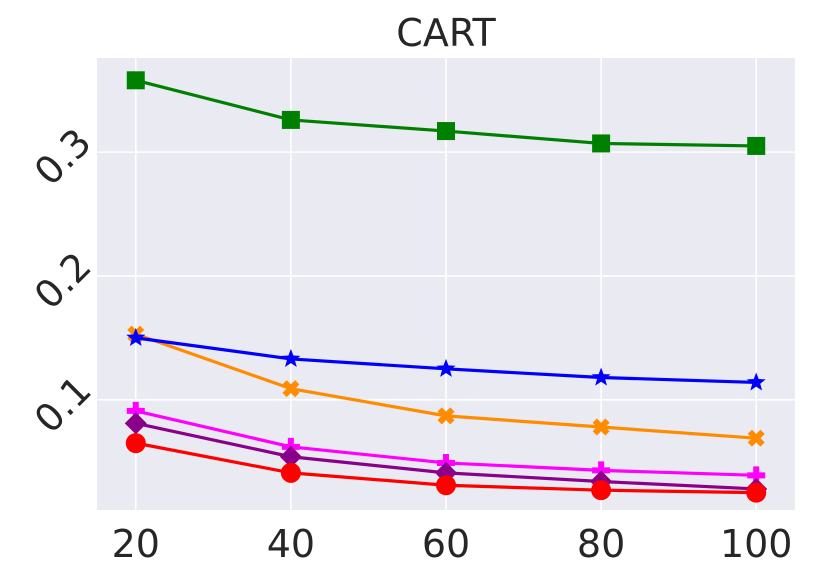 Image resolution: width=813 pixels, height=582 pixels. I want to click on y-tick-label: 0.3, so click(63, 157).